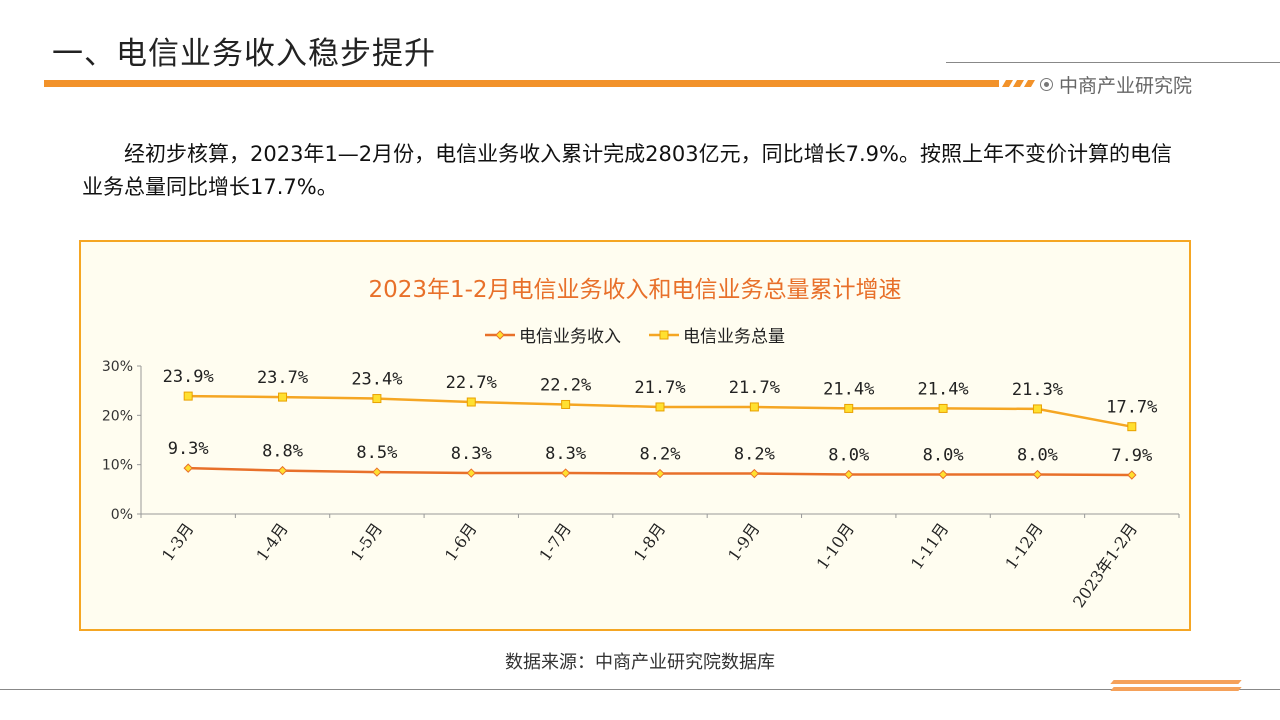 This screenshot has height=720, width=1280. I want to click on data-label: 23.7%, so click(282, 378).